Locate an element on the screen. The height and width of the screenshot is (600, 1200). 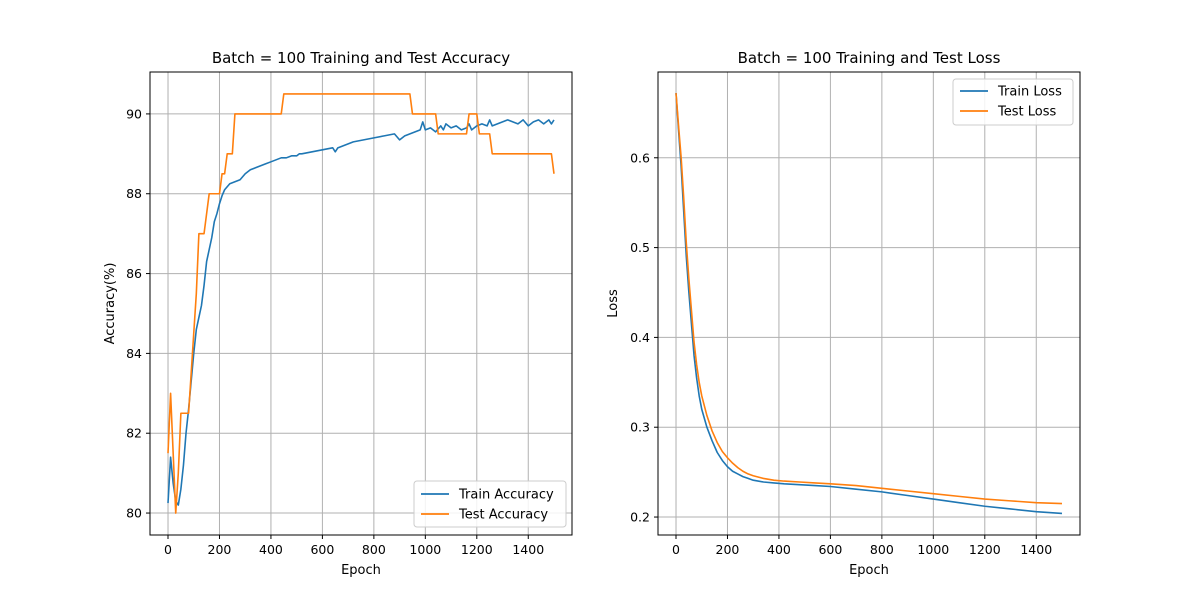
loss-x-tick-label: 1200 is located at coordinates (985, 549).